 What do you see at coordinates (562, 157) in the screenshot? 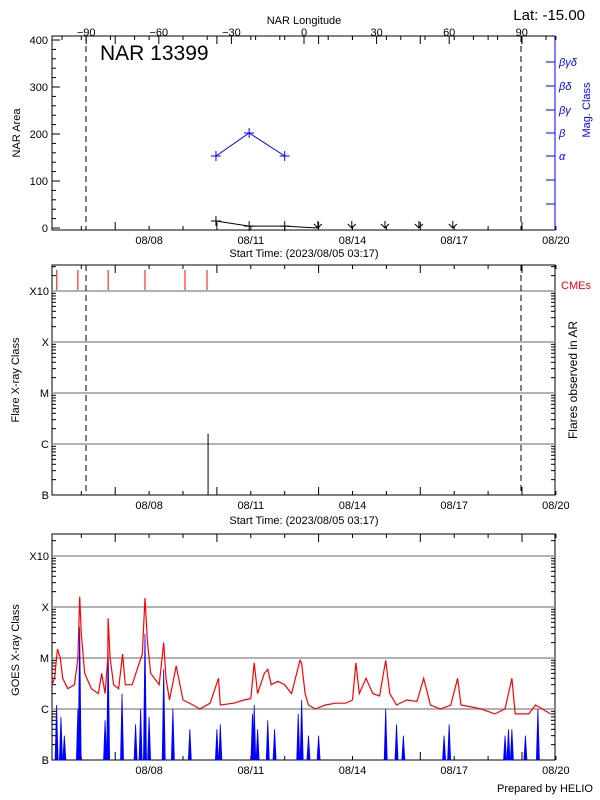
I see `mag-class-tick-label: α` at bounding box center [562, 157].